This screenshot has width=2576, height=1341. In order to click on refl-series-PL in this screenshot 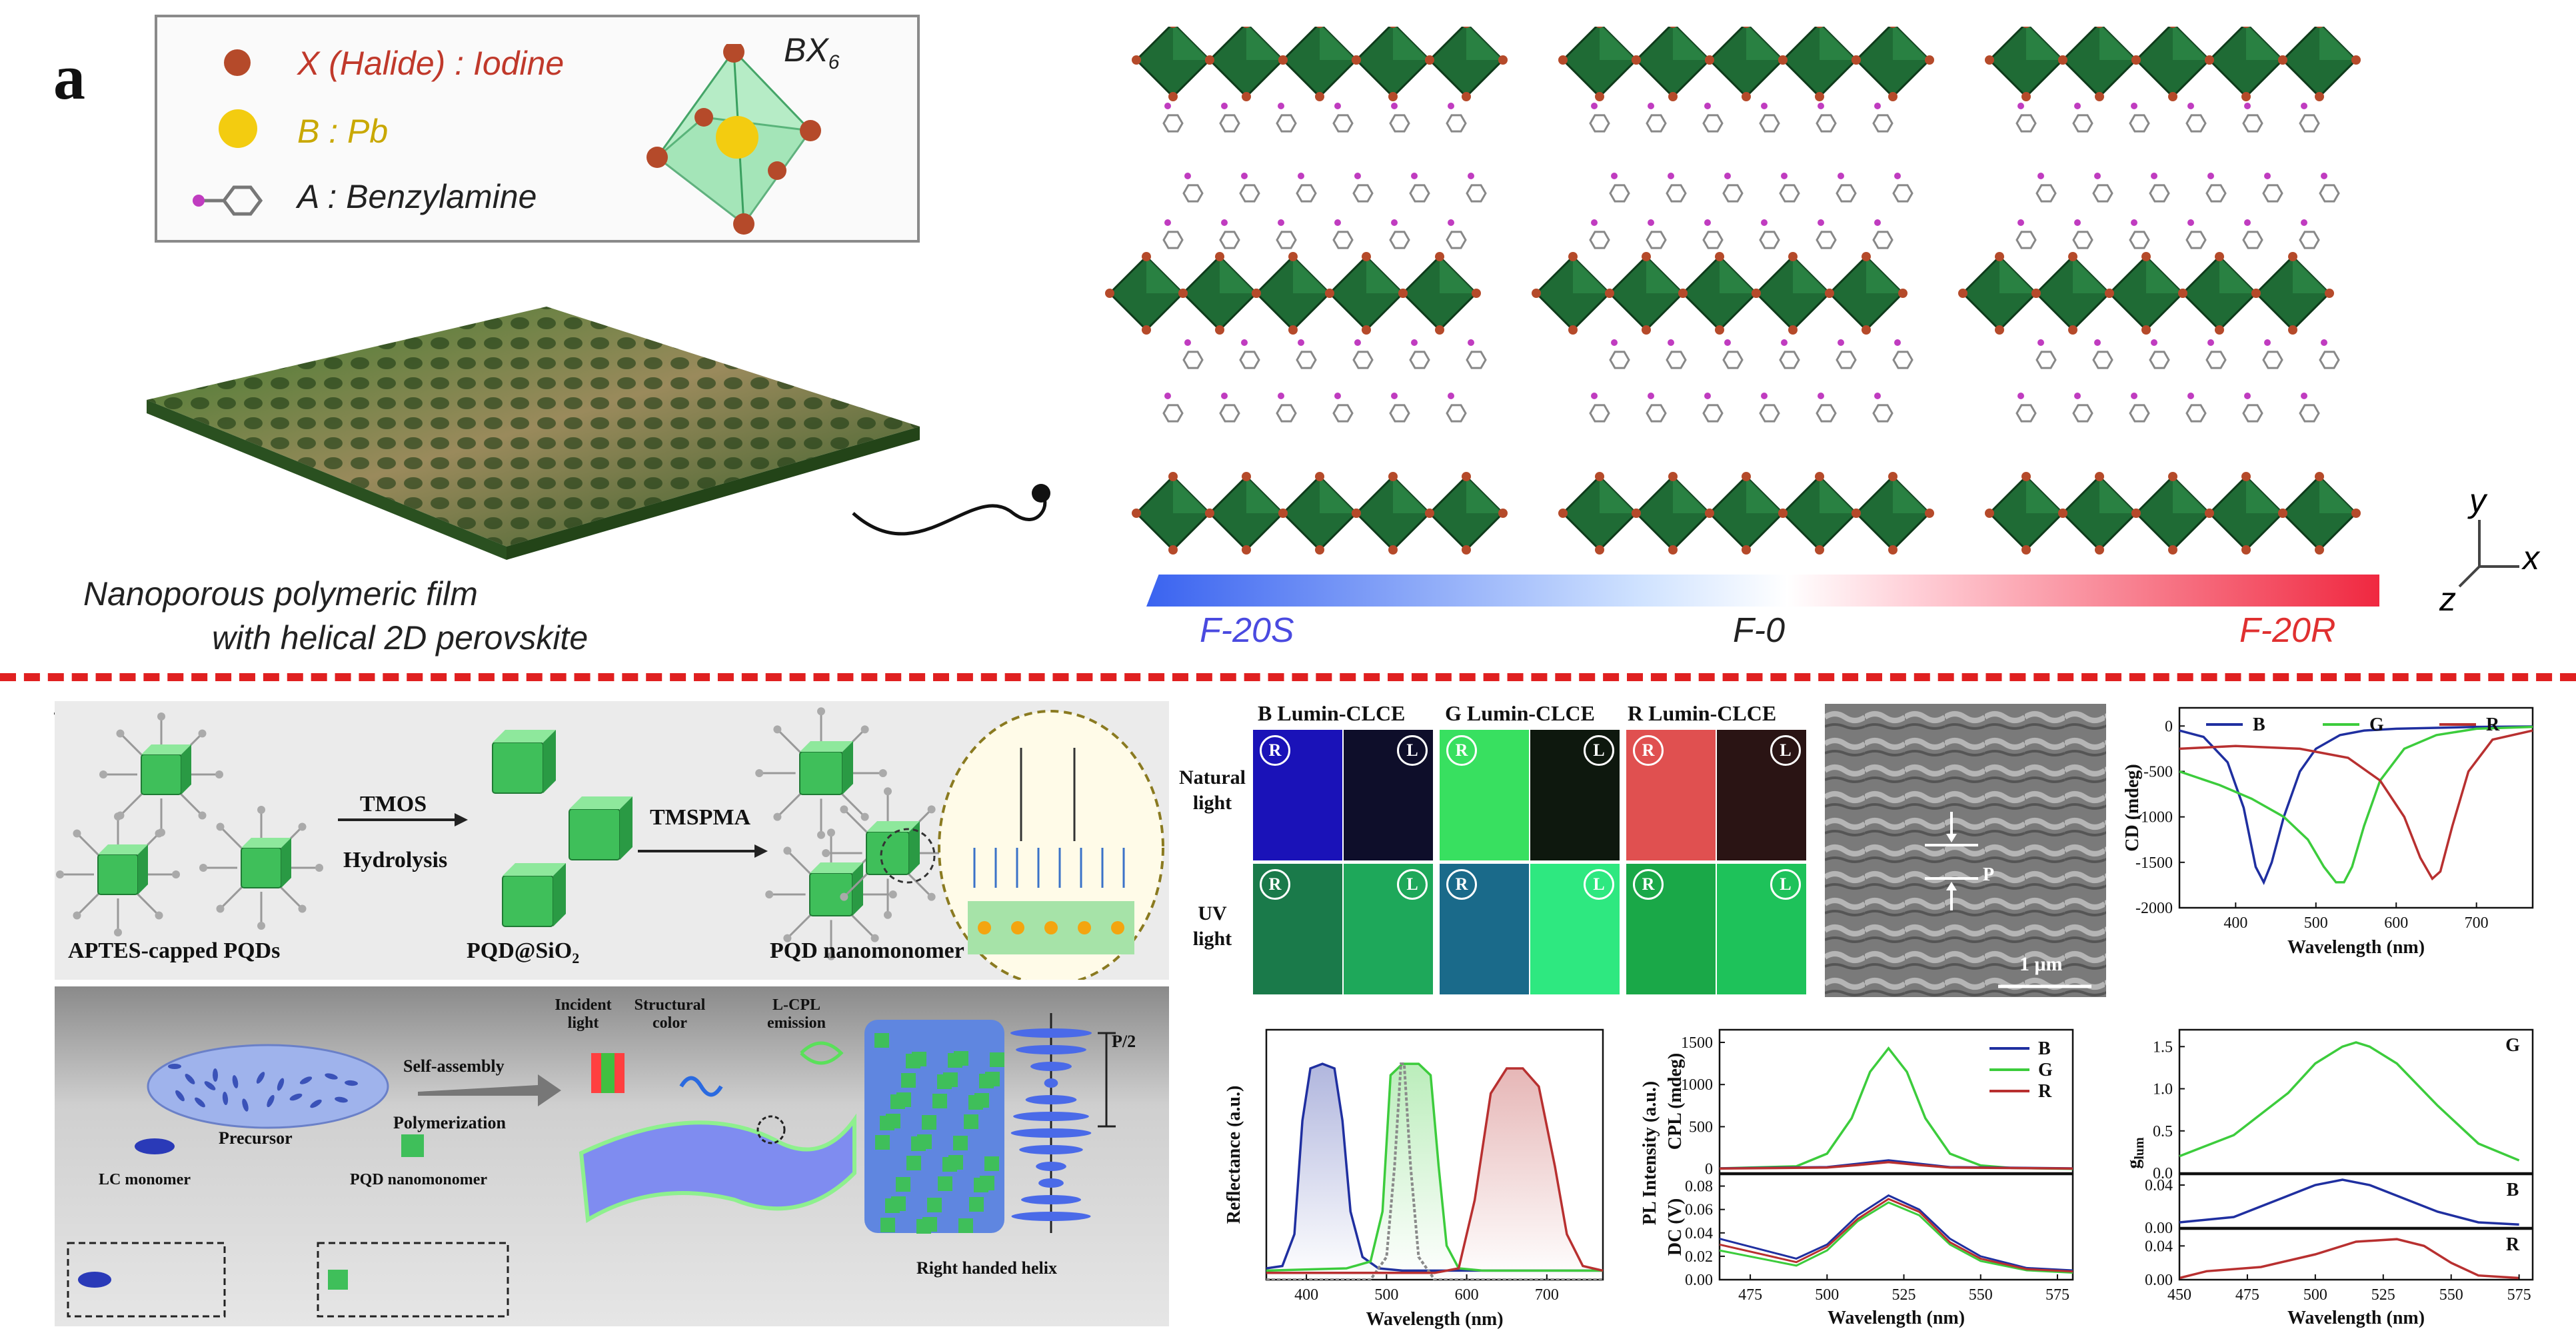, I will do `click(1435, 1171)`.